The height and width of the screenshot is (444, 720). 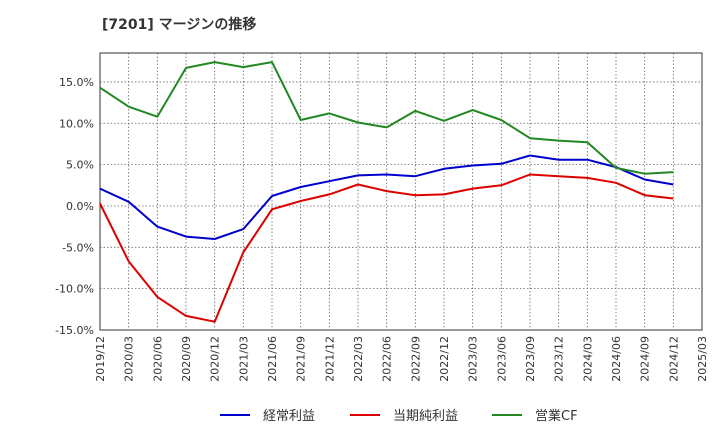 I want to click on y-tick-label: 15.0%, so click(x=76, y=82).